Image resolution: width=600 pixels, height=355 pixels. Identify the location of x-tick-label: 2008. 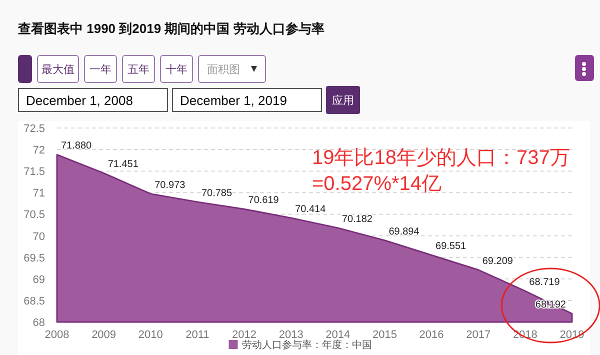
(57, 335).